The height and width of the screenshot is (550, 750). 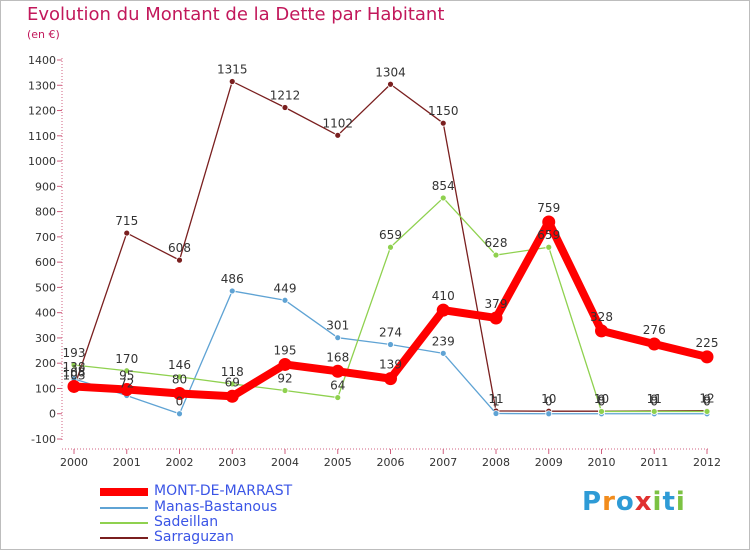 I want to click on legend-label-sadeillan: Sadeillan, so click(x=186, y=522).